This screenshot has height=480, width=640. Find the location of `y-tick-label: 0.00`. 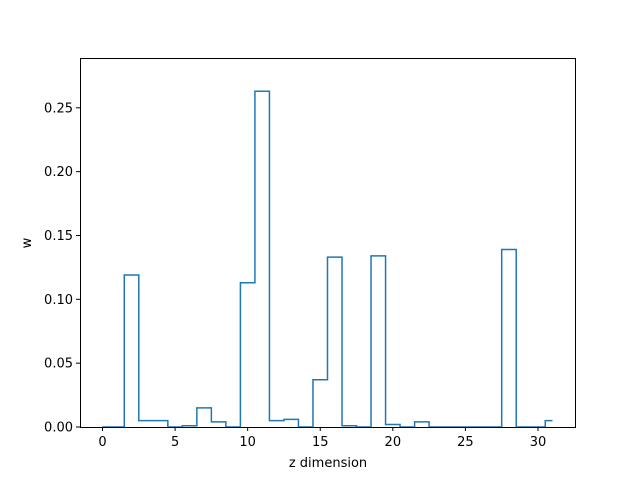

y-tick-label: 0.00 is located at coordinates (58, 428).